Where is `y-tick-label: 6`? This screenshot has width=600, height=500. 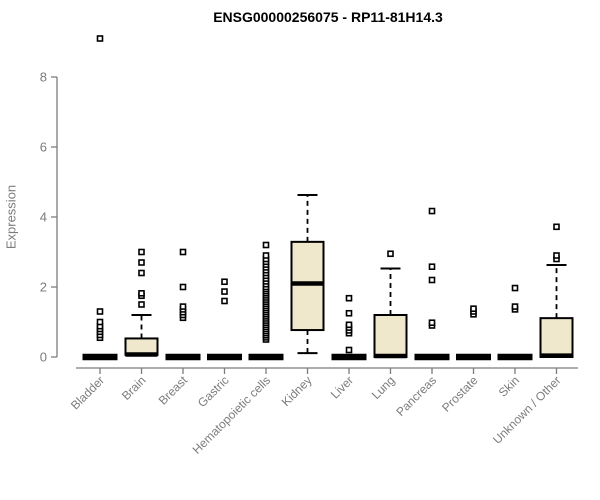 y-tick-label: 6 is located at coordinates (43, 147).